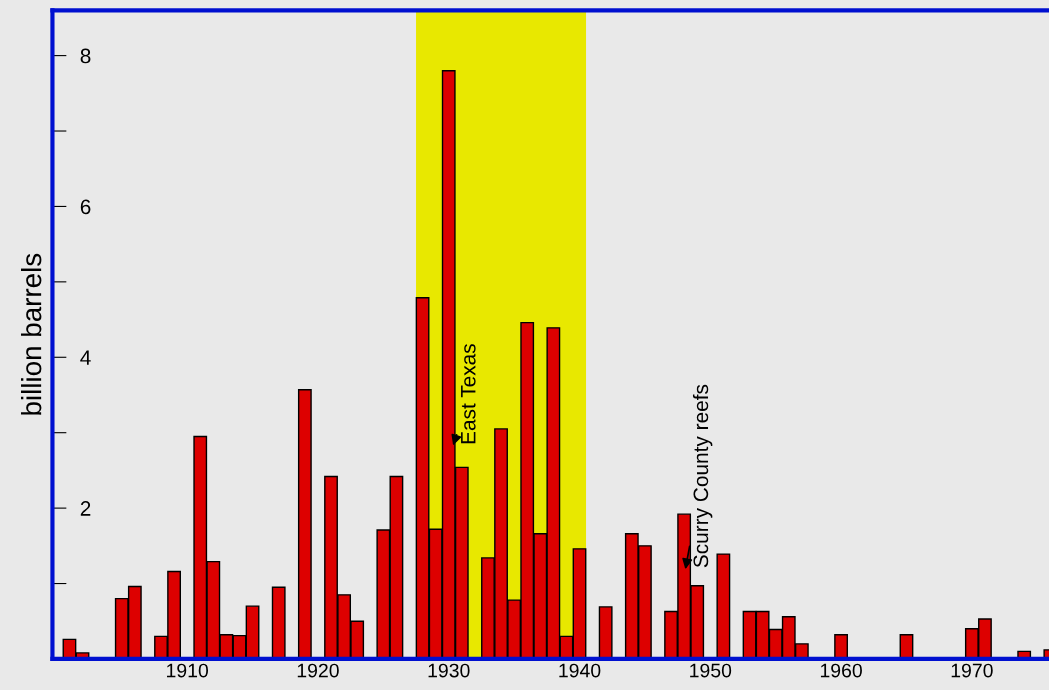 The width and height of the screenshot is (1049, 690). I want to click on y-tick-label: 6, so click(85, 207).